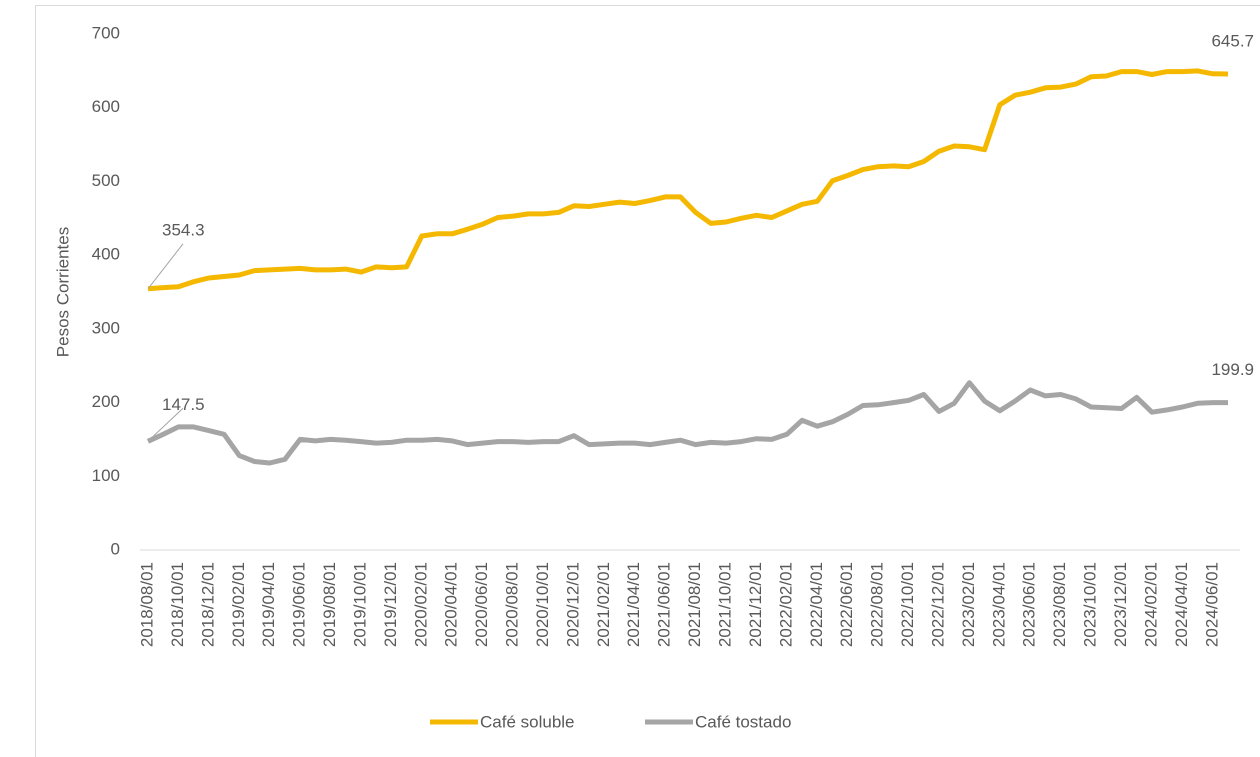  I want to click on x-tick-label: 2020/08/01, so click(512, 604).